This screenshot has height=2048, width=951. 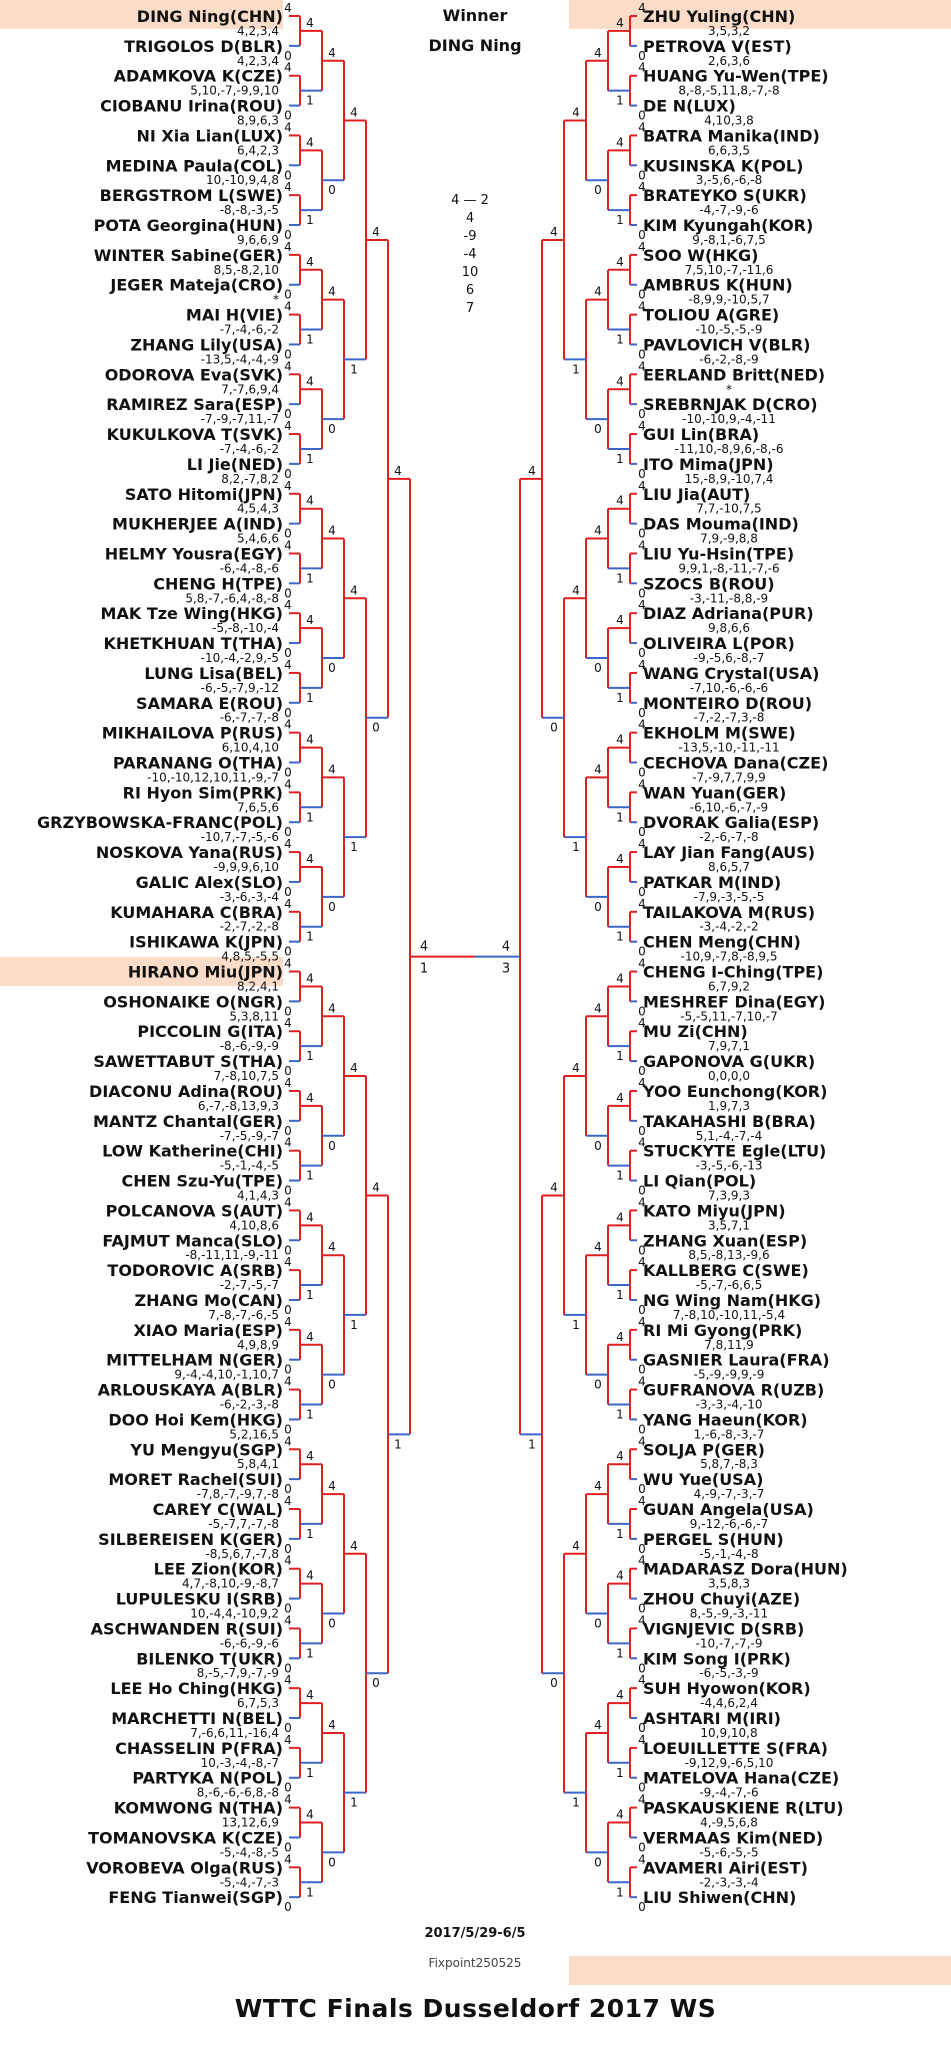 What do you see at coordinates (729, 1046) in the screenshot?
I see `right-game-score: 7,9,7,1` at bounding box center [729, 1046].